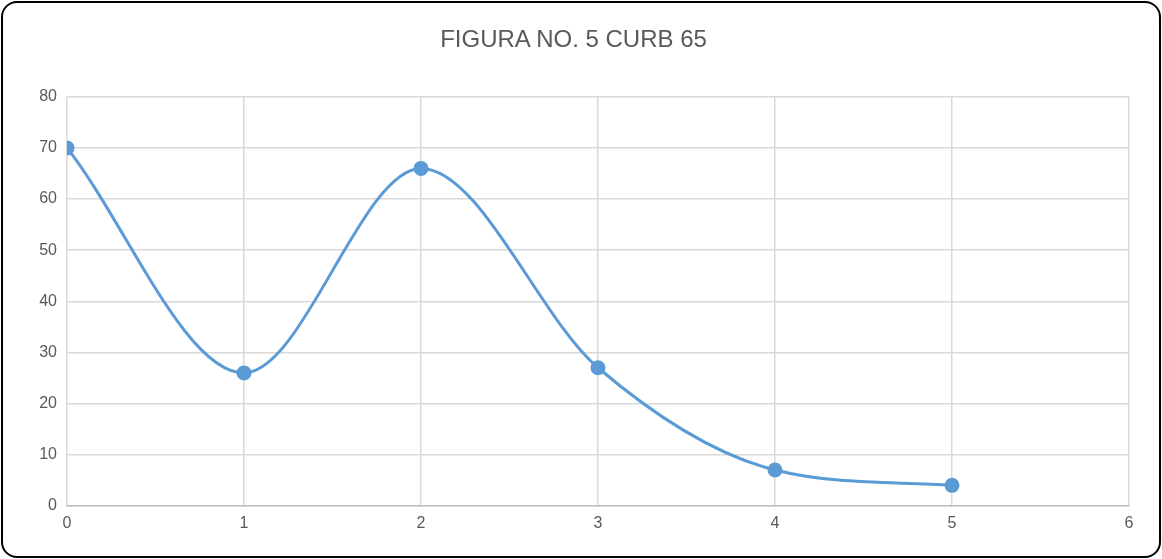 This screenshot has height=559, width=1162. I want to click on x-tick-label: 0, so click(67, 522).